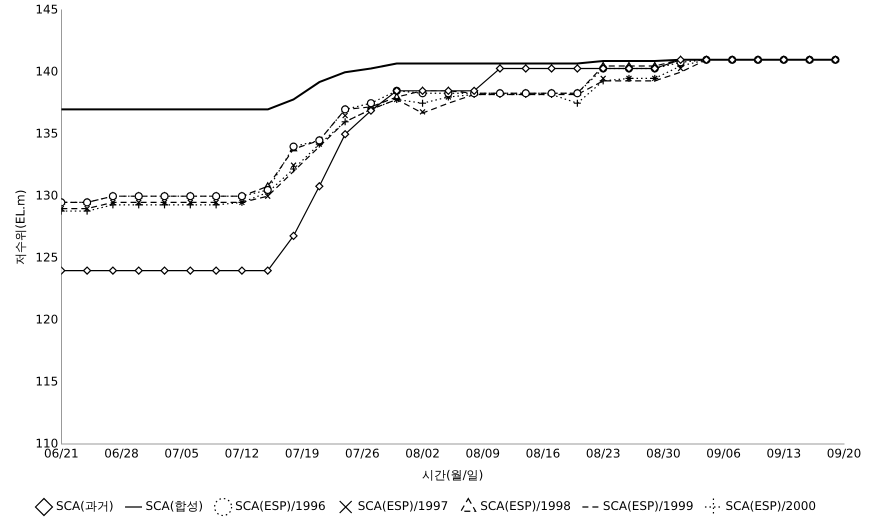  What do you see at coordinates (46, 257) in the screenshot?
I see `y-tick-label: 125` at bounding box center [46, 257].